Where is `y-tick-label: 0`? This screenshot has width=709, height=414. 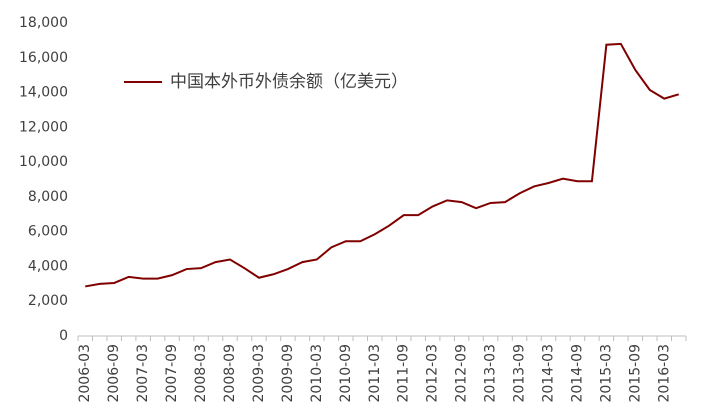 y-tick-label: 0 is located at coordinates (63, 336).